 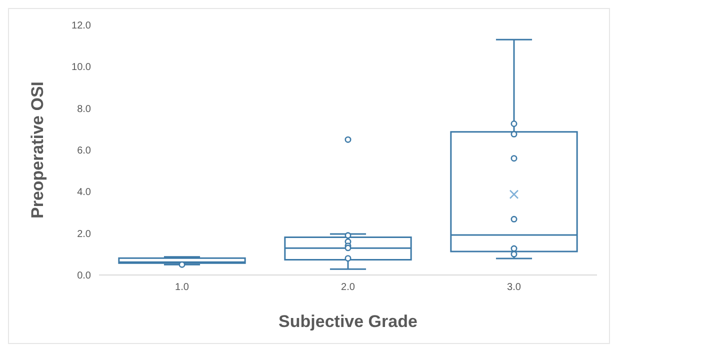 I want to click on y-tick-label: 6.0, so click(x=84, y=151).